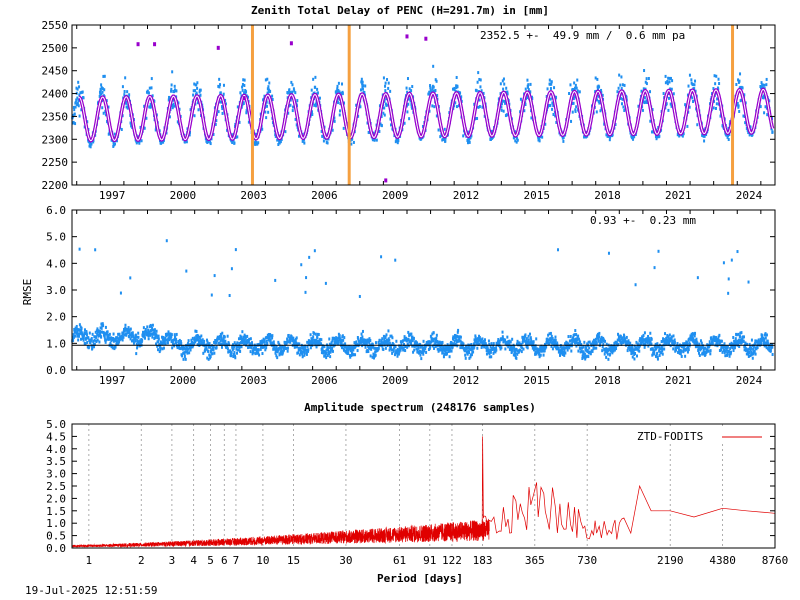  Describe the element at coordinates (407, 36) in the screenshot. I see `ztd-outlier-point` at that location.